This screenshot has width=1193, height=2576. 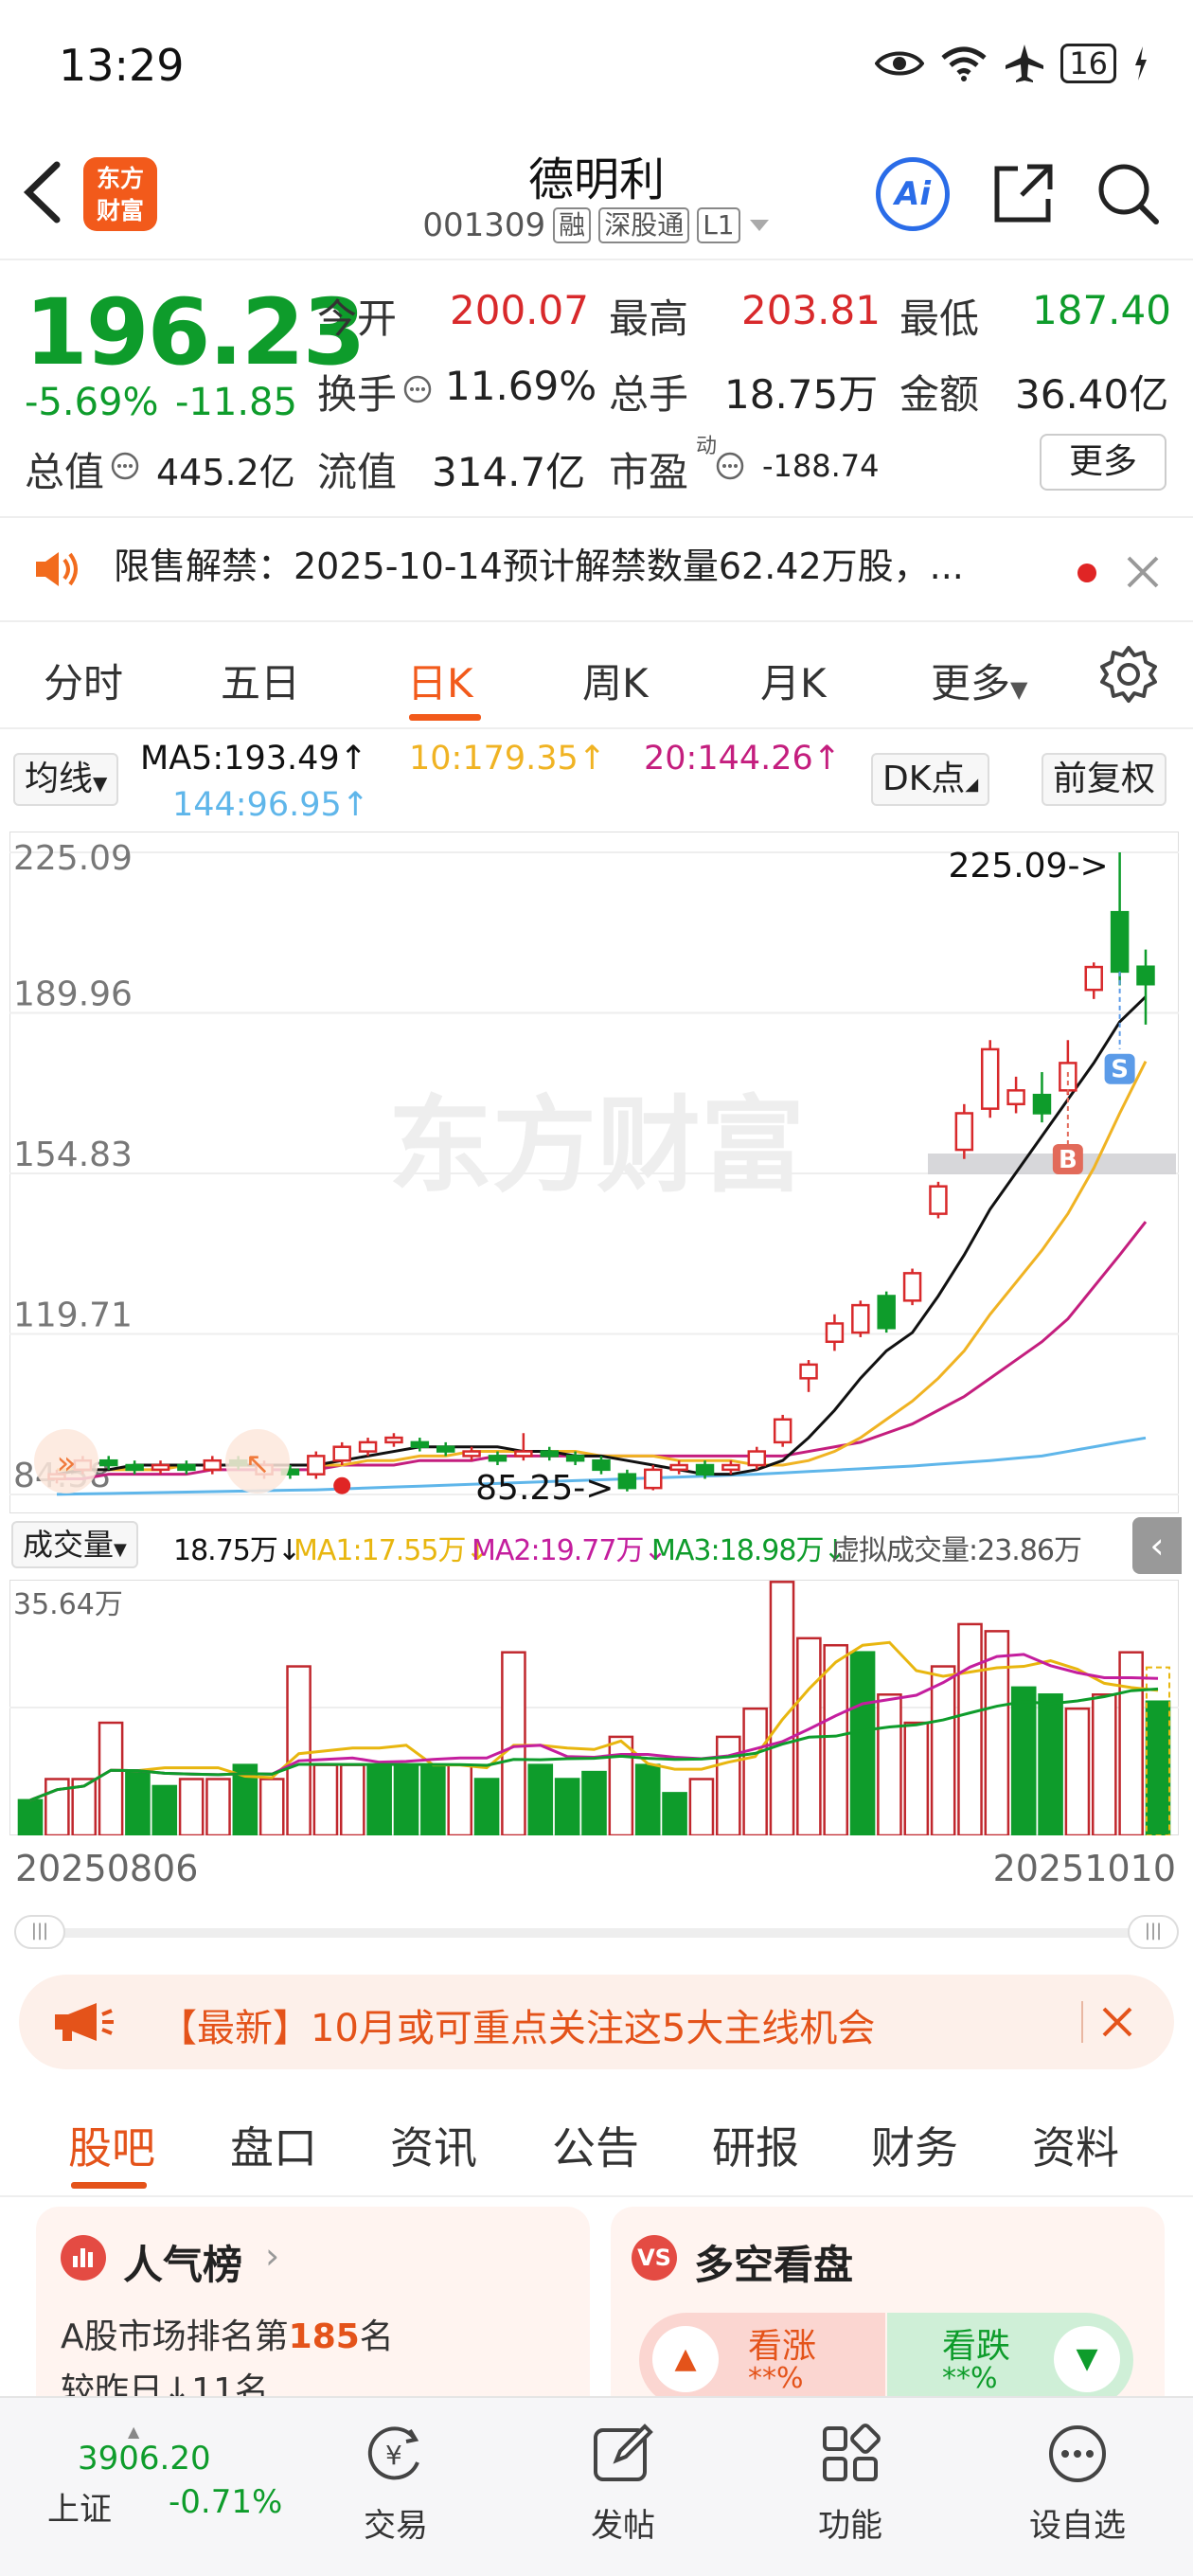 I want to click on scroll-handle-left: |||, so click(x=39, y=1932).